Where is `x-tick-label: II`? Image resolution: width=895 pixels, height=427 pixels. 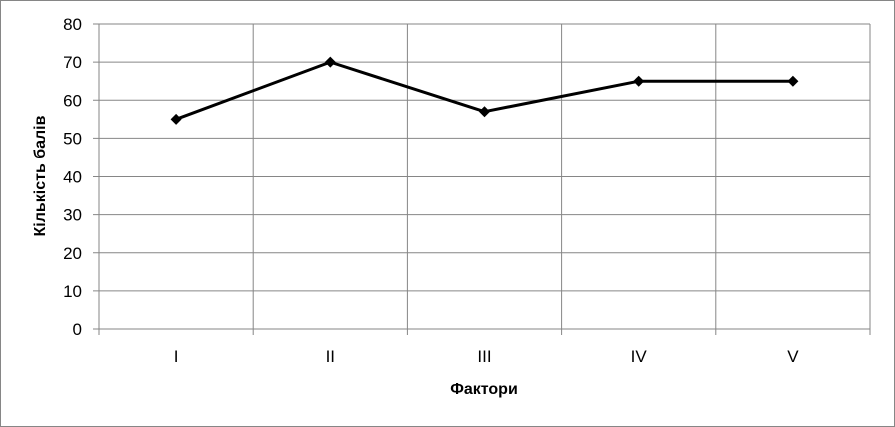
x-tick-label: II is located at coordinates (330, 356).